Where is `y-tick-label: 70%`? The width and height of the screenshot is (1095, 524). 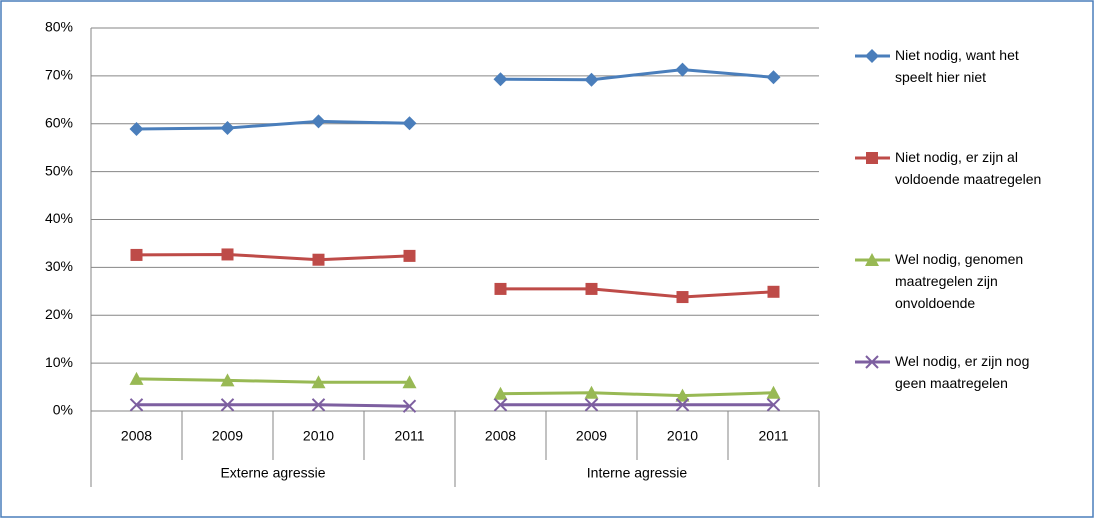 y-tick-label: 70% is located at coordinates (59, 75).